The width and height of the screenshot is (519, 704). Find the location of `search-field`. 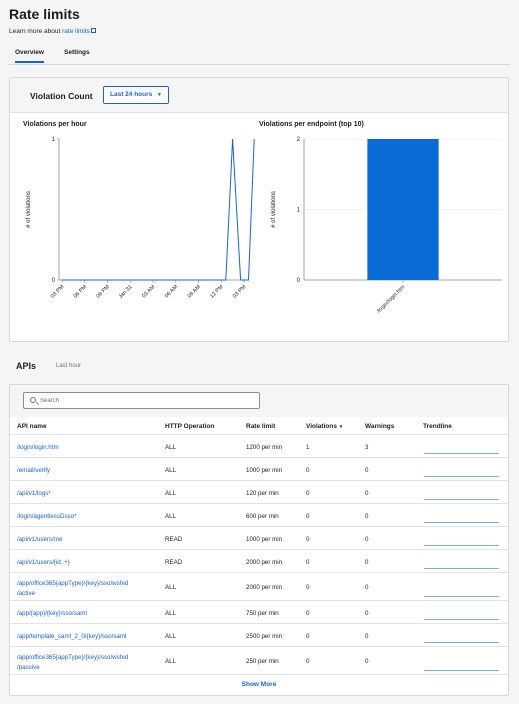

search-field is located at coordinates (141, 400).